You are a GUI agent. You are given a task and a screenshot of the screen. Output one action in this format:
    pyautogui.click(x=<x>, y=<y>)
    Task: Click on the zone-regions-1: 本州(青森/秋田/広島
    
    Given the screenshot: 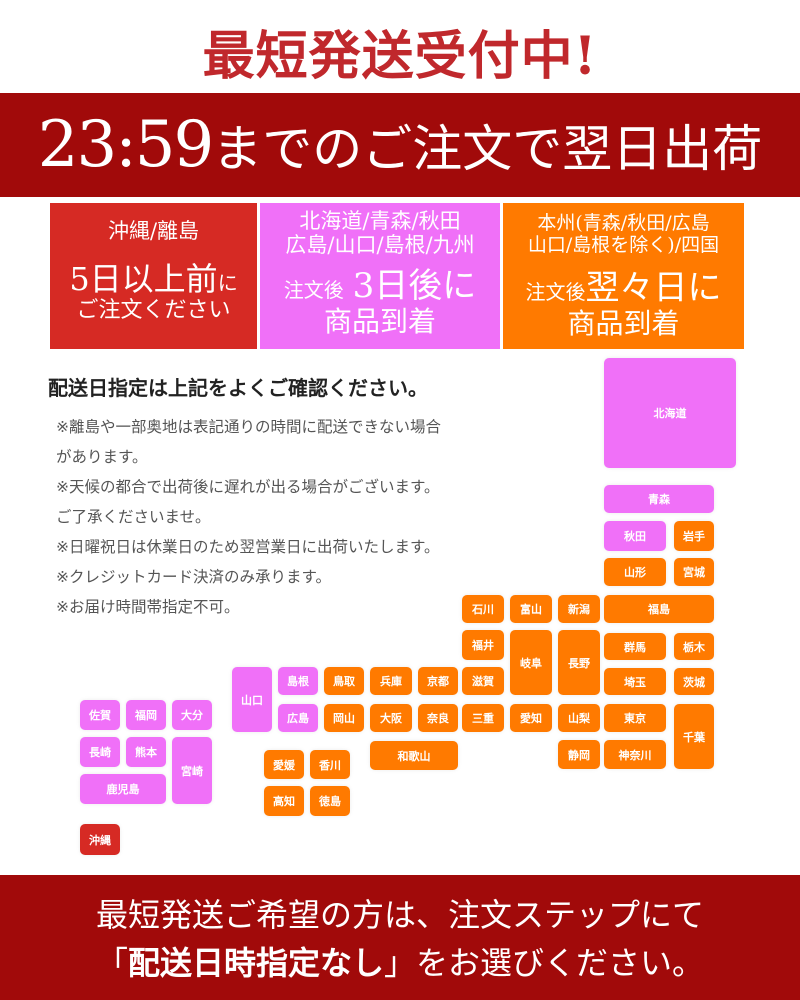 What is the action you would take?
    pyautogui.click(x=623, y=223)
    